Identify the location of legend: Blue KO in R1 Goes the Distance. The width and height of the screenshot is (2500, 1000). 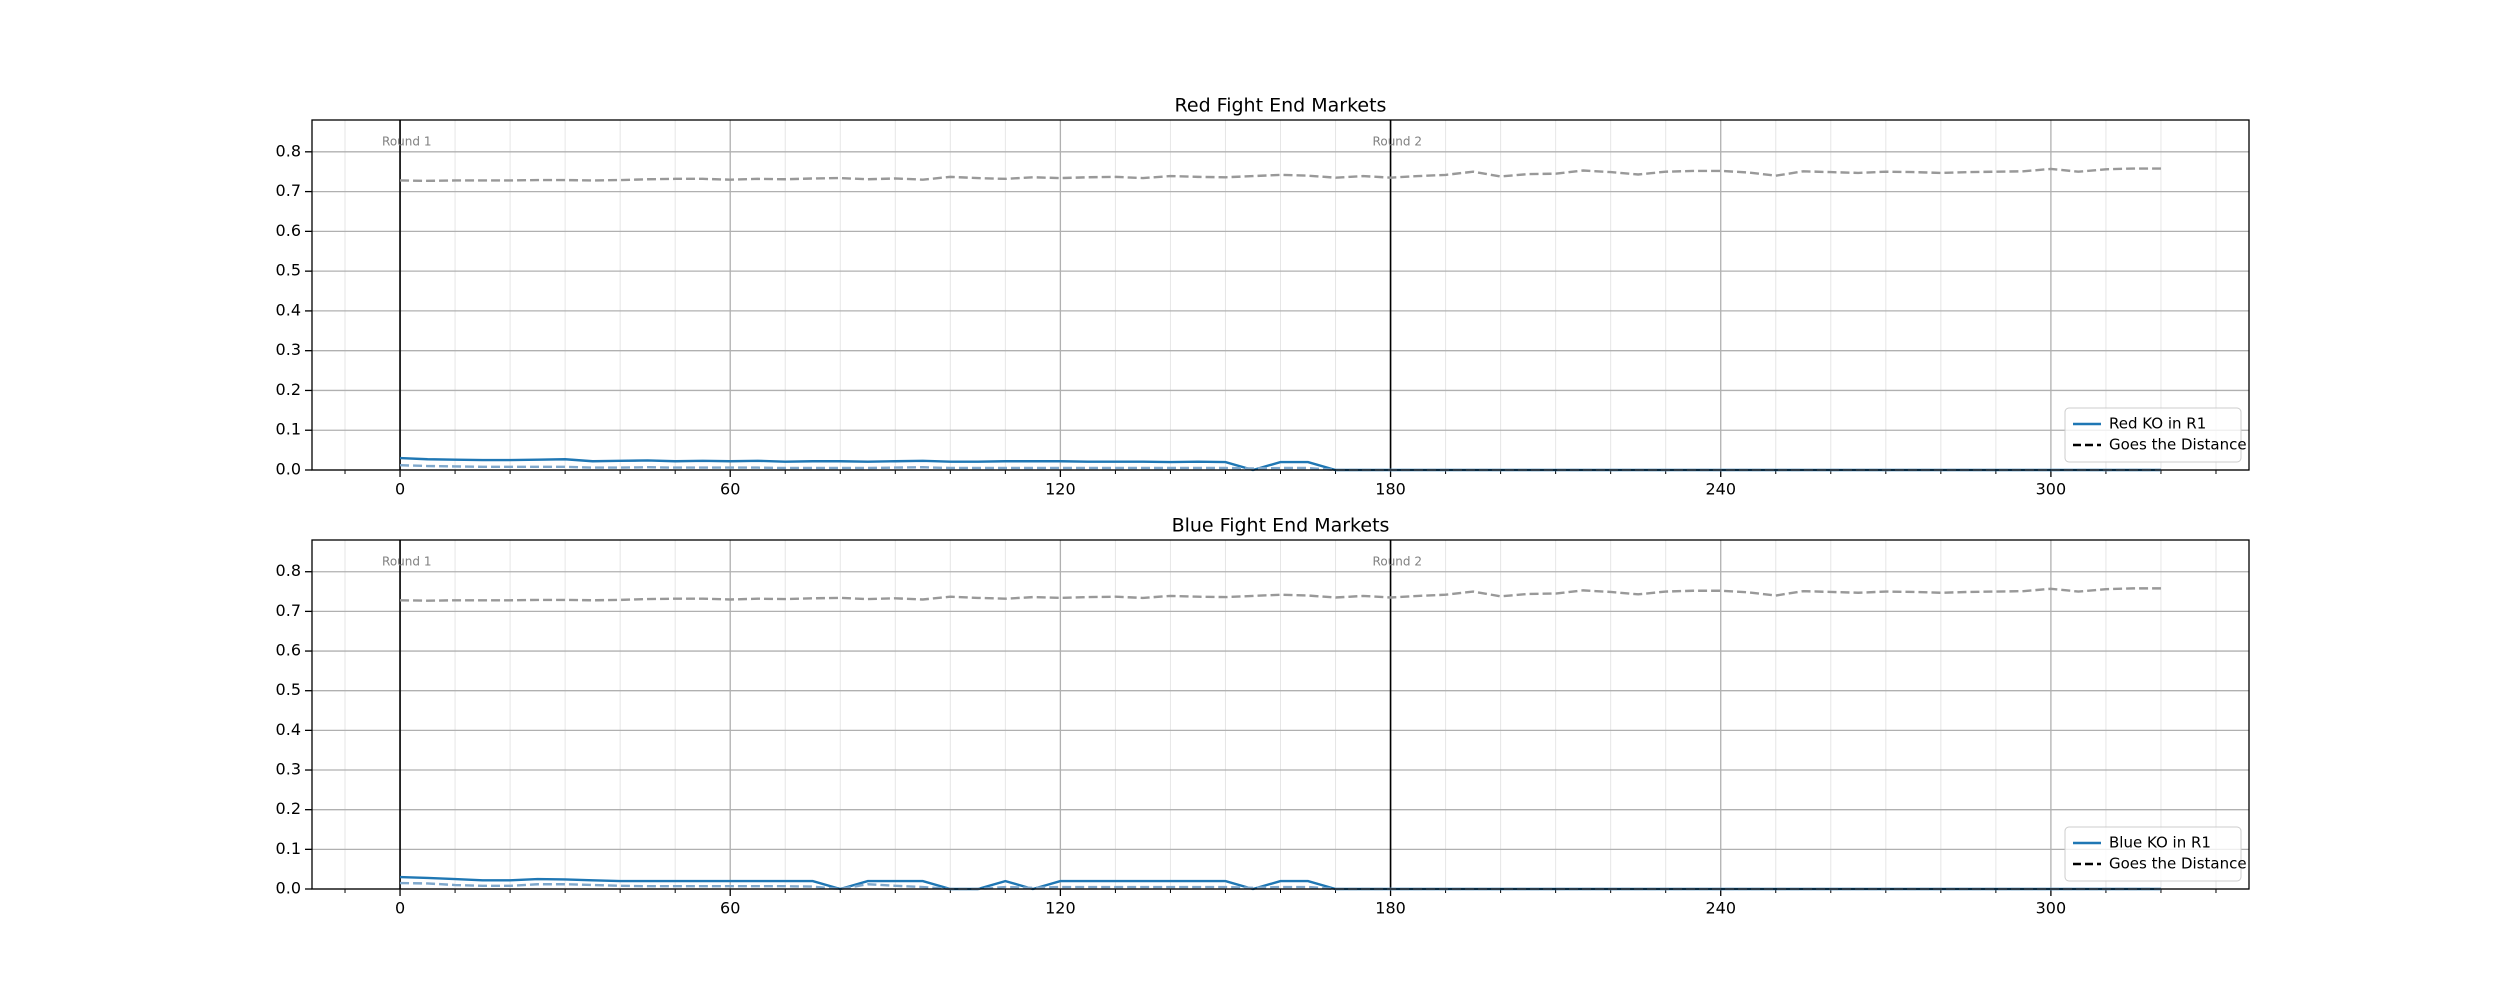
(2155, 854).